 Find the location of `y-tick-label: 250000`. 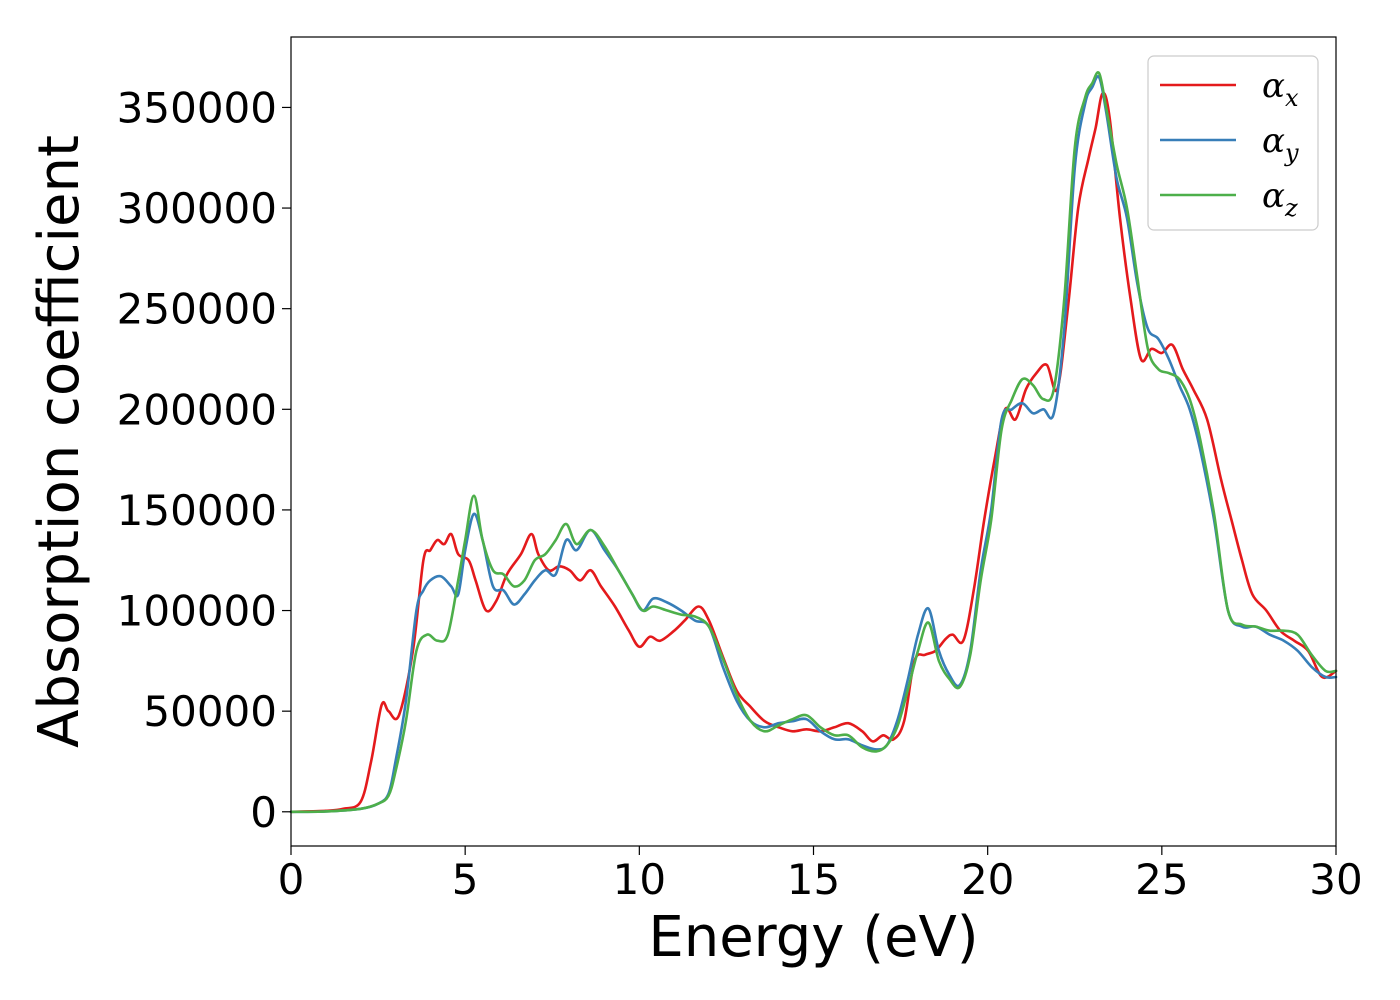

y-tick-label: 250000 is located at coordinates (197, 309).